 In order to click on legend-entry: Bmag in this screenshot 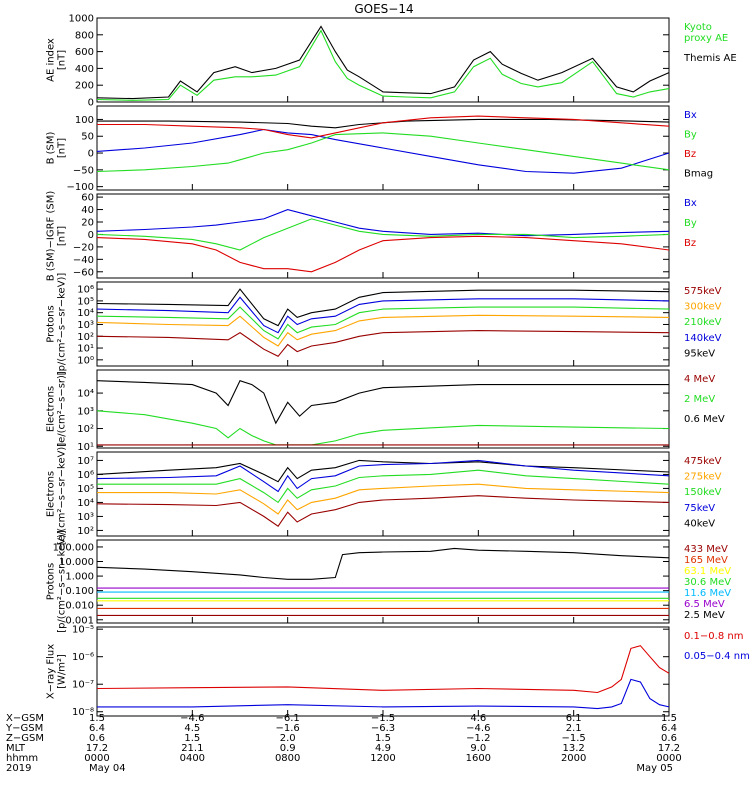, I will do `click(698, 174)`.